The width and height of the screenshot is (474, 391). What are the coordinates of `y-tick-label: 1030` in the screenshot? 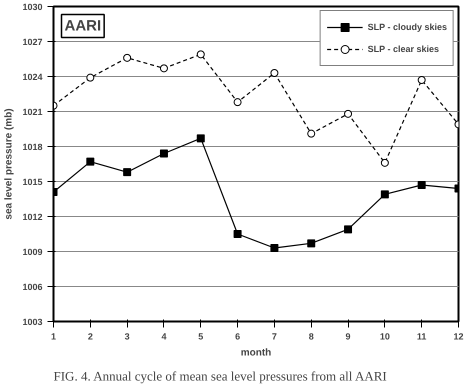 It's located at (32, 7).